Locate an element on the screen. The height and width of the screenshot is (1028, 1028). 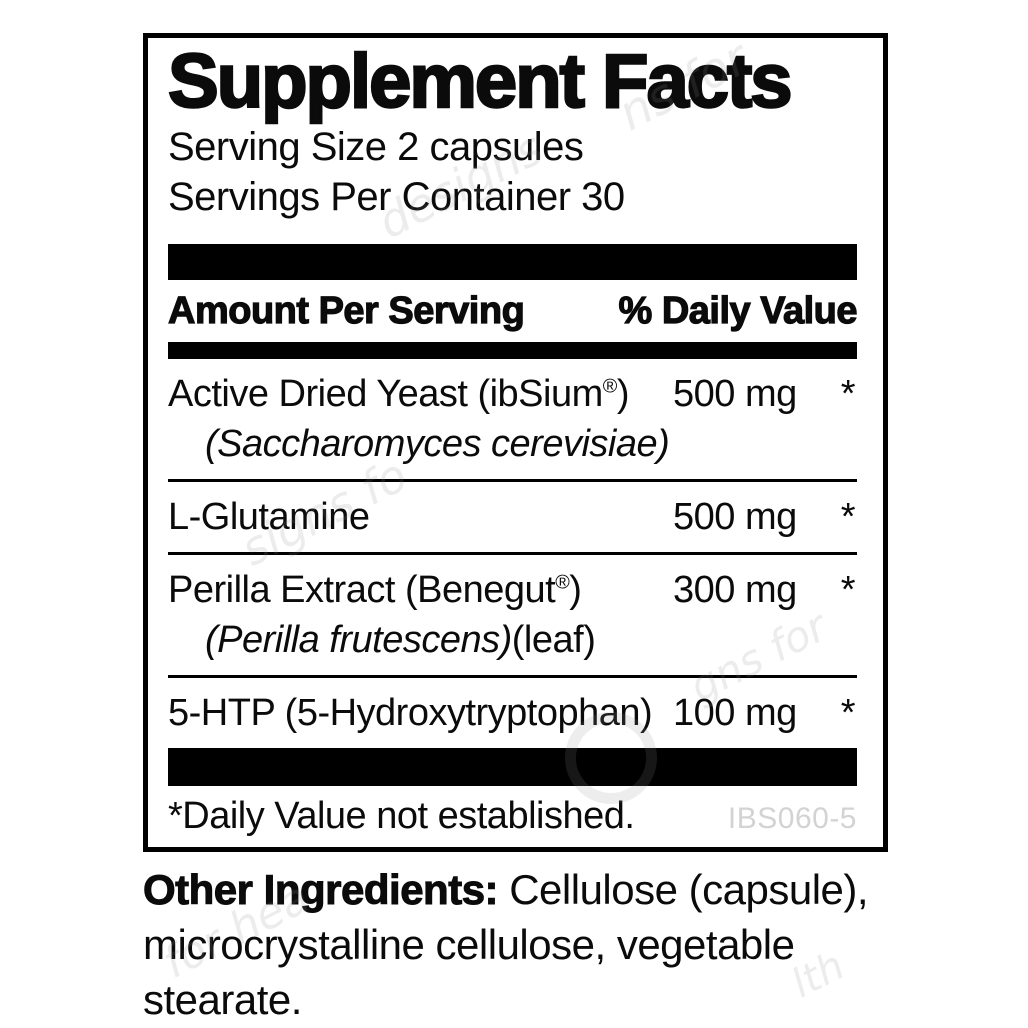
ingredient-name: Active Dried Yeast (ibSium®) is located at coordinates (398, 394).